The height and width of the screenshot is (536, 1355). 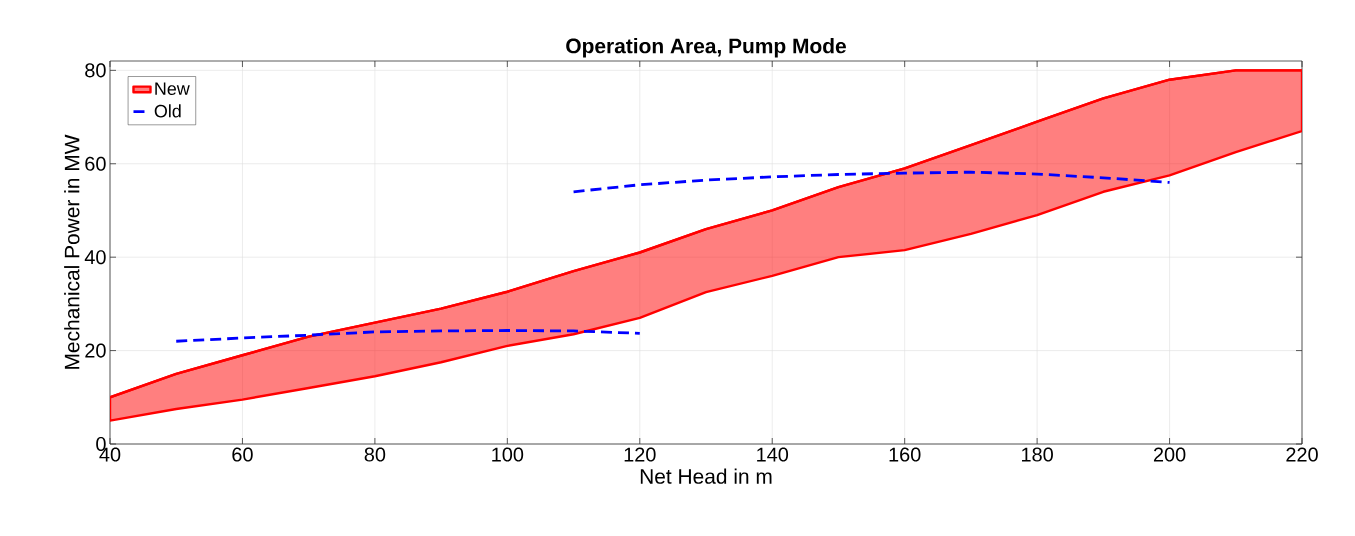 I want to click on y-tick-label: 60, so click(x=95, y=163).